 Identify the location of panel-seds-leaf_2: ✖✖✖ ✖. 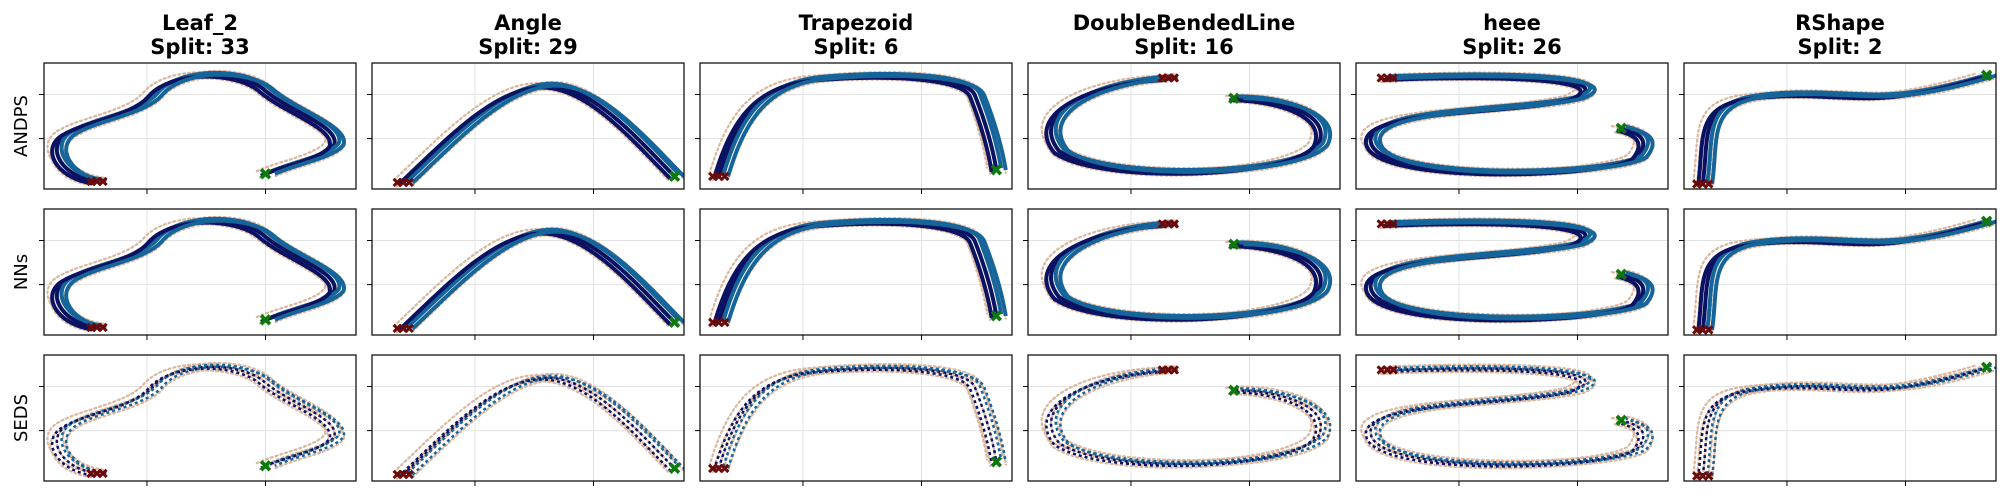
(198, 420).